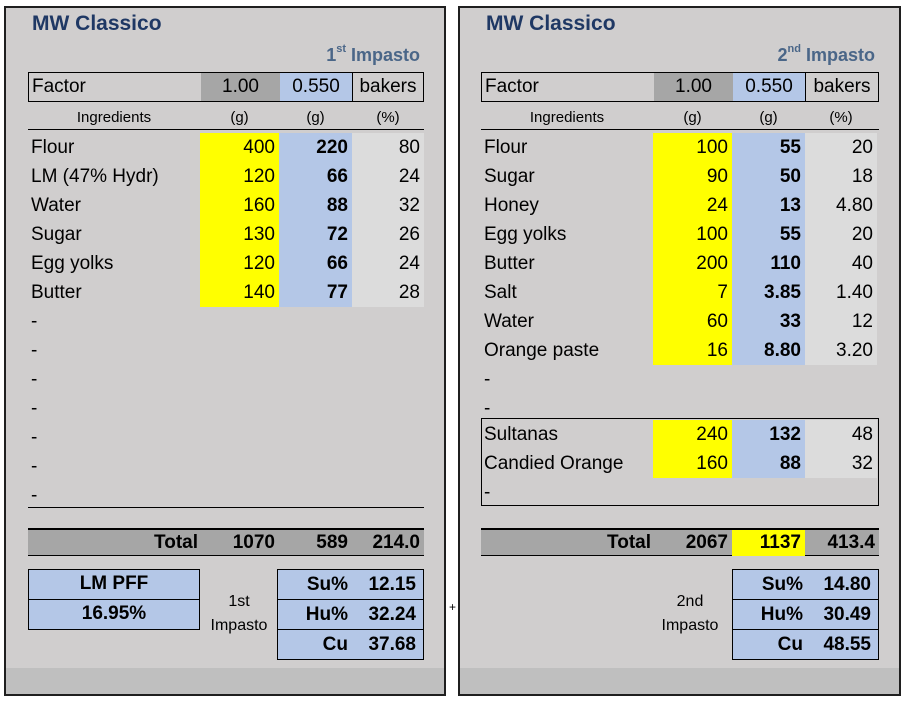 Image resolution: width=906 pixels, height=702 pixels. What do you see at coordinates (692, 176) in the screenshot?
I see `ingredient-grams-input: 90` at bounding box center [692, 176].